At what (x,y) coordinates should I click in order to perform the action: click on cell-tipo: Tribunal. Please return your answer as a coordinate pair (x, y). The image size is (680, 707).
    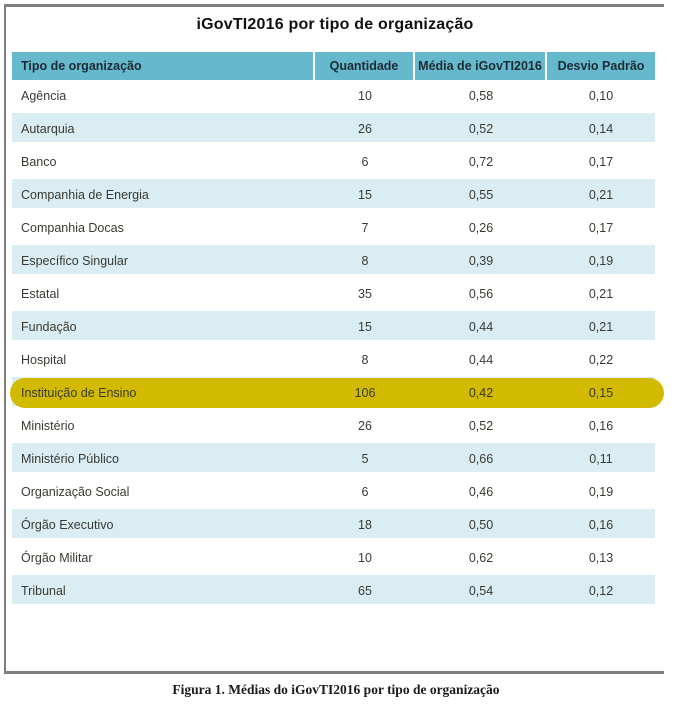
    Looking at the image, I should click on (43, 591).